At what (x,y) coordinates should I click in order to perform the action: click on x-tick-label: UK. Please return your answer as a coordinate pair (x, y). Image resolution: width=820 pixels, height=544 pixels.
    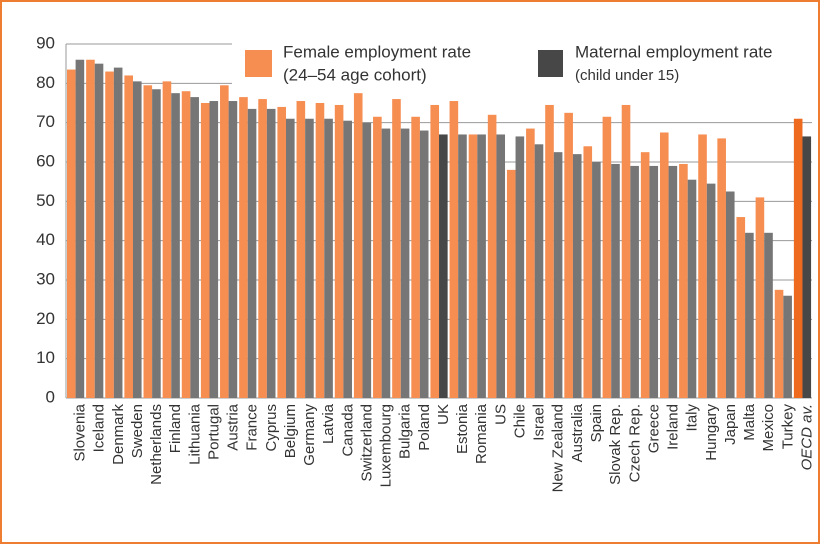
    Looking at the image, I should click on (443, 414).